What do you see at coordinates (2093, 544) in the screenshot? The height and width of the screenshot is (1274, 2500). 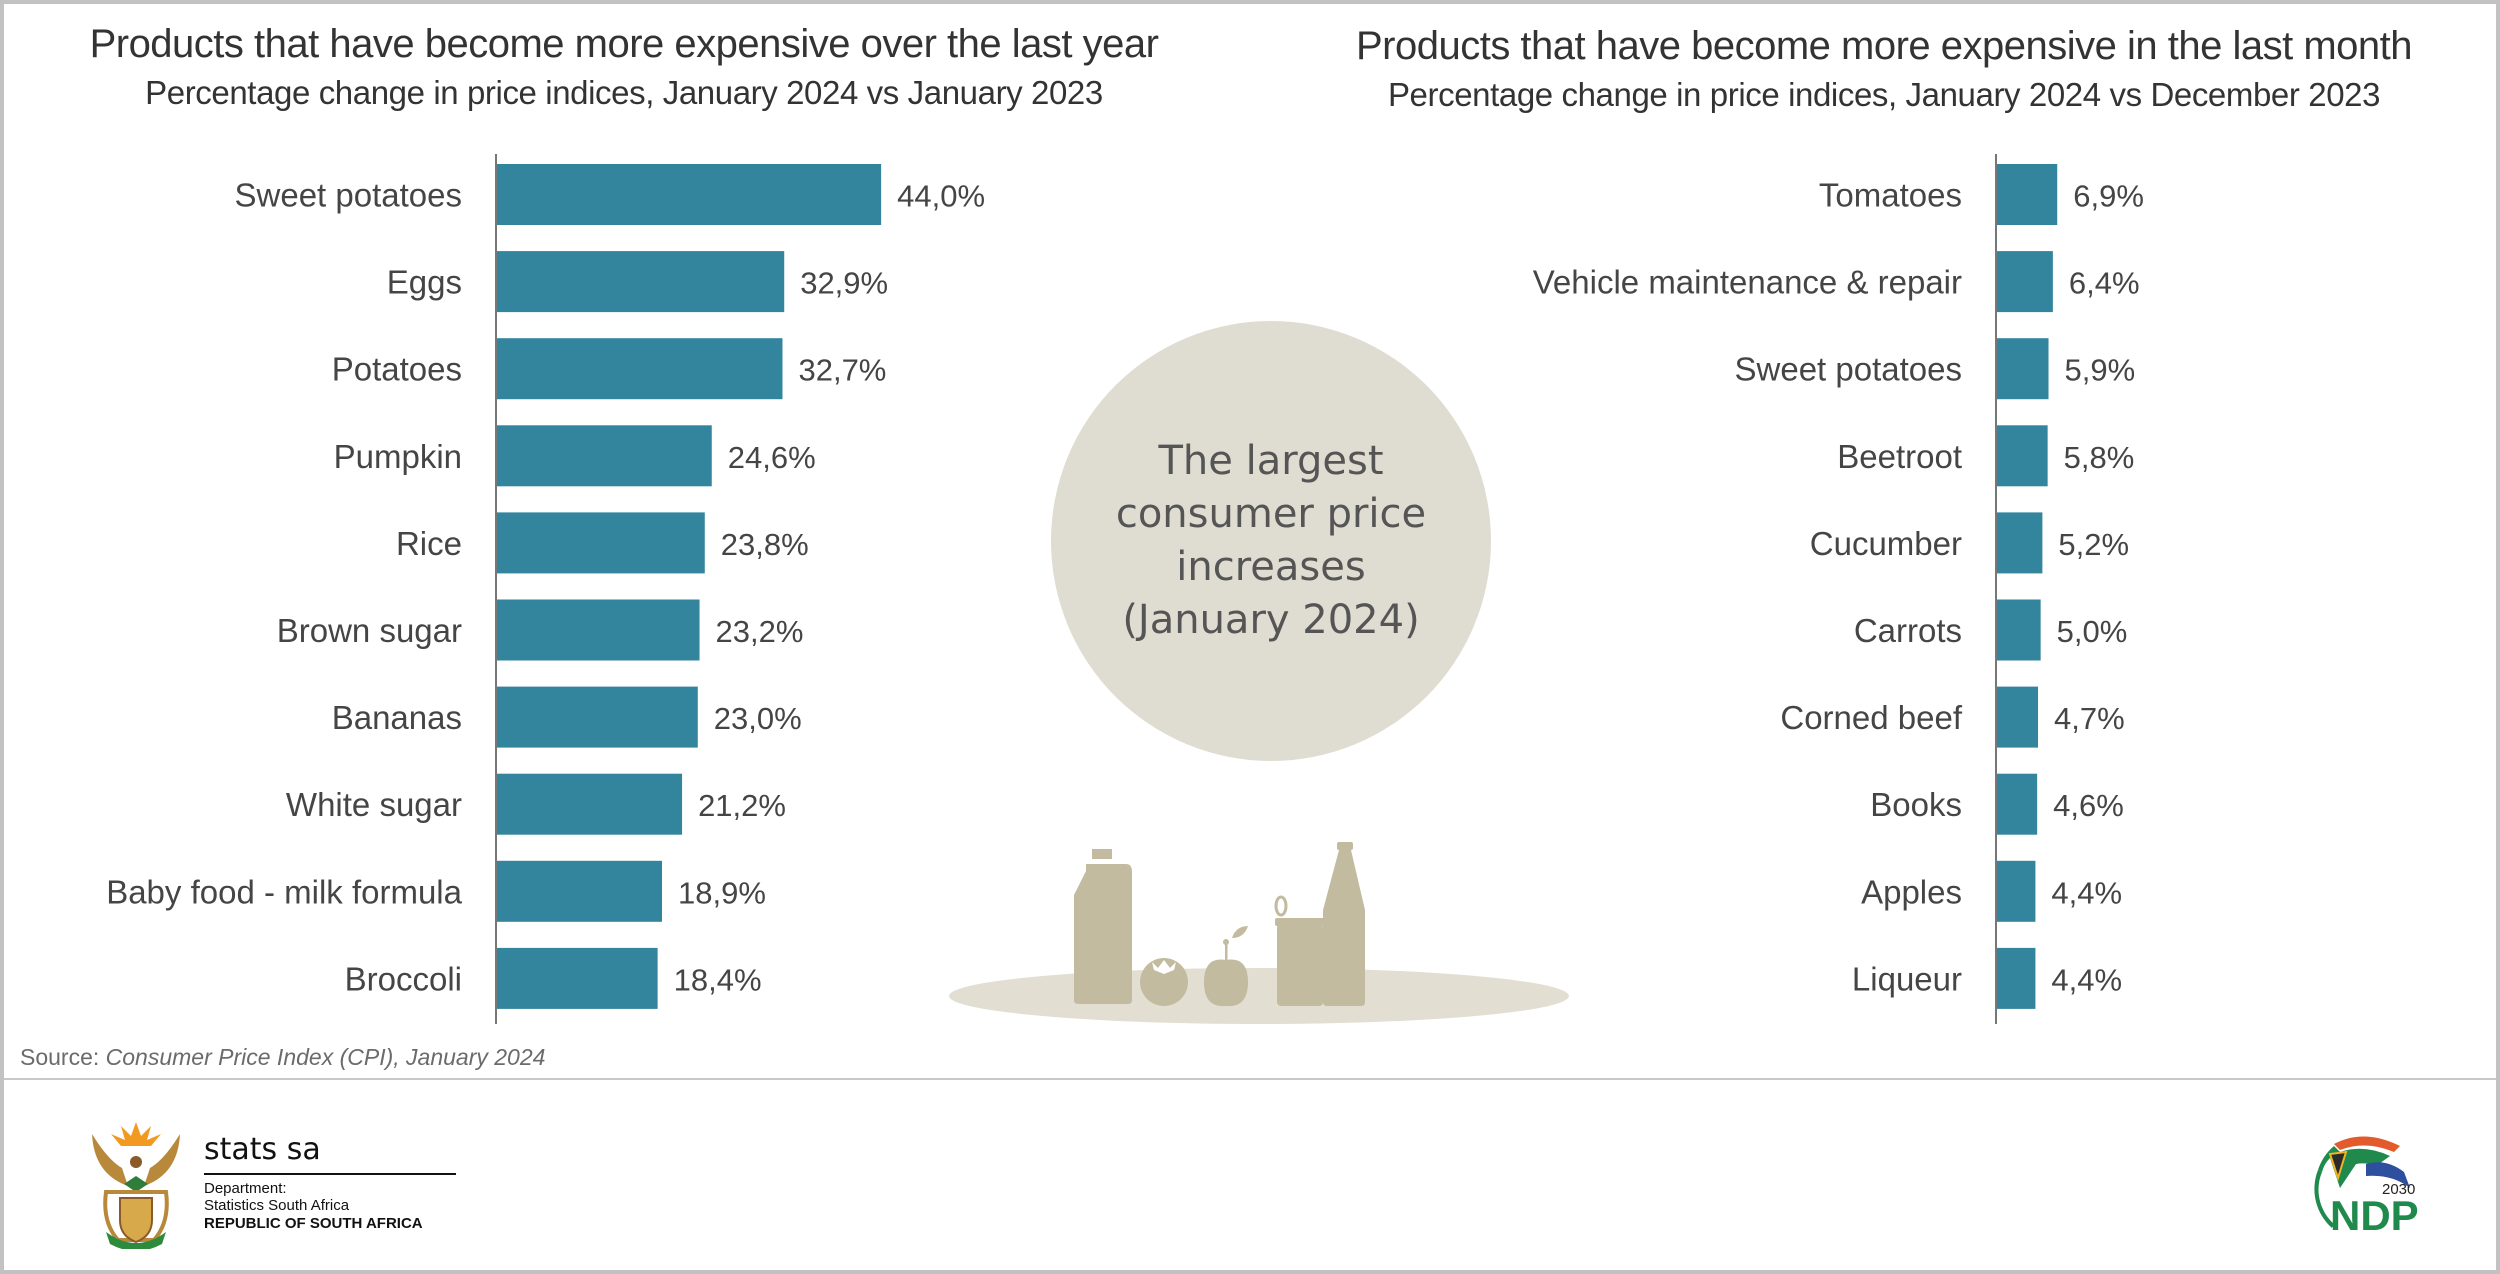 I see `data-label: 5,2%` at bounding box center [2093, 544].